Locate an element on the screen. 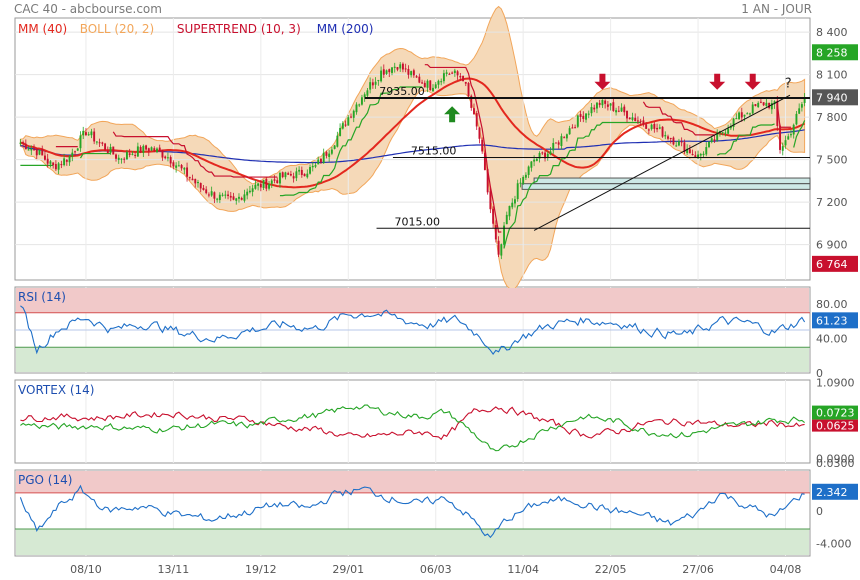 Image resolution: width=860 pixels, height=580 pixels. vortex-plus-tag is located at coordinates (835, 412).